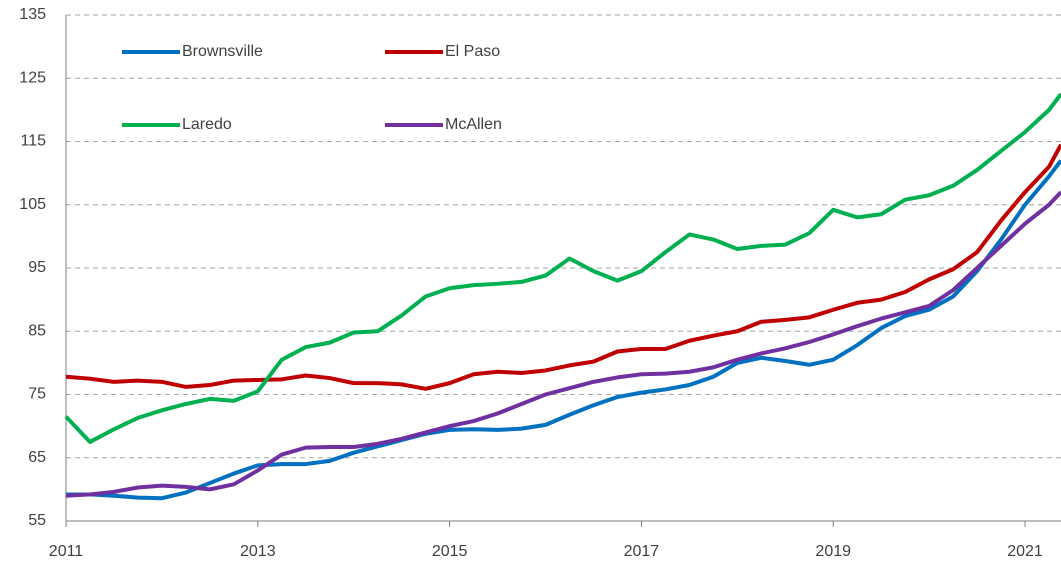  Describe the element at coordinates (32, 204) in the screenshot. I see `y-tick-label: 105` at that location.